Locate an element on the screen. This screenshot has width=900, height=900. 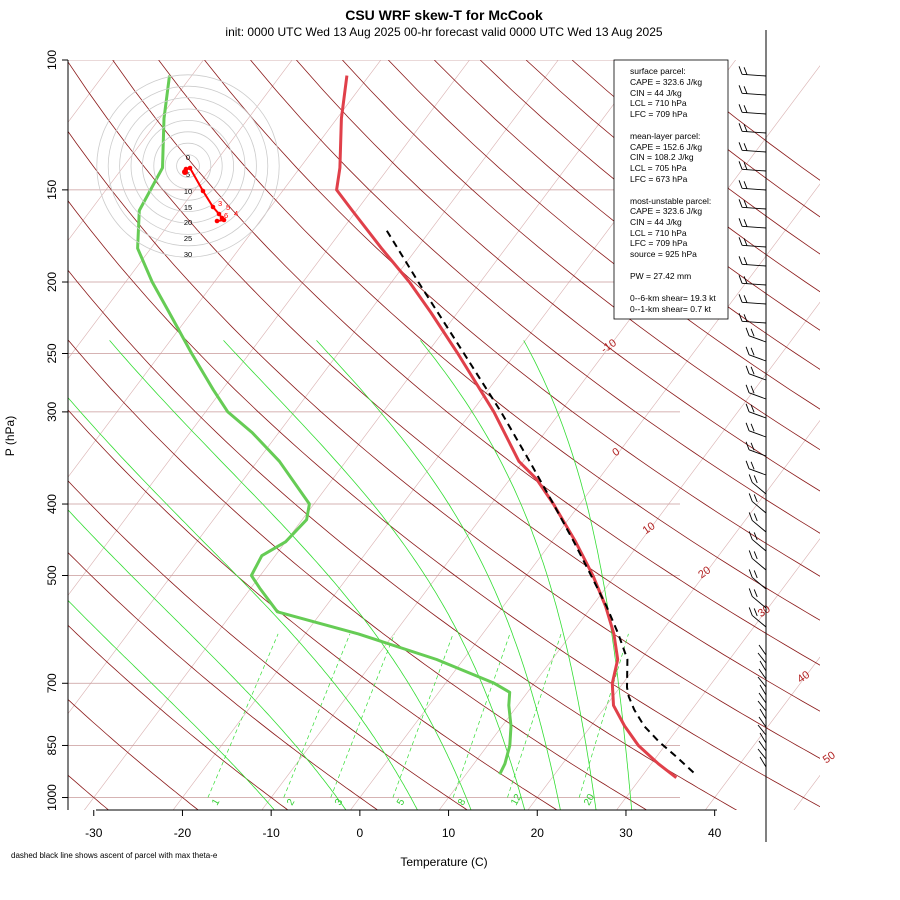
info-mu-lcl: LCL = 710 hPa is located at coordinates (658, 233).